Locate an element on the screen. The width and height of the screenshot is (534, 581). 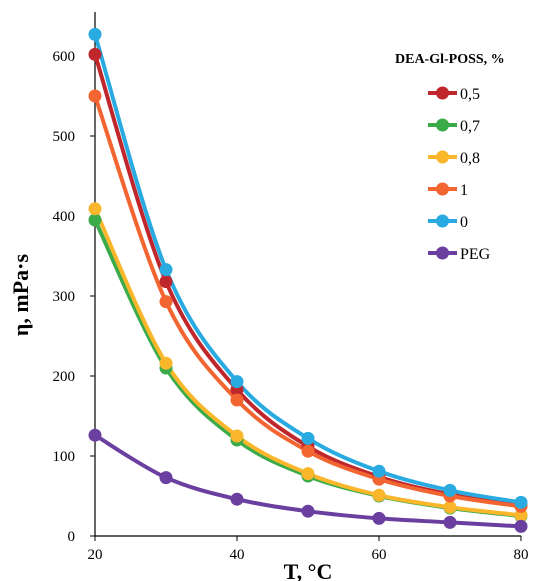
legend-item: 0 is located at coordinates (448, 222).